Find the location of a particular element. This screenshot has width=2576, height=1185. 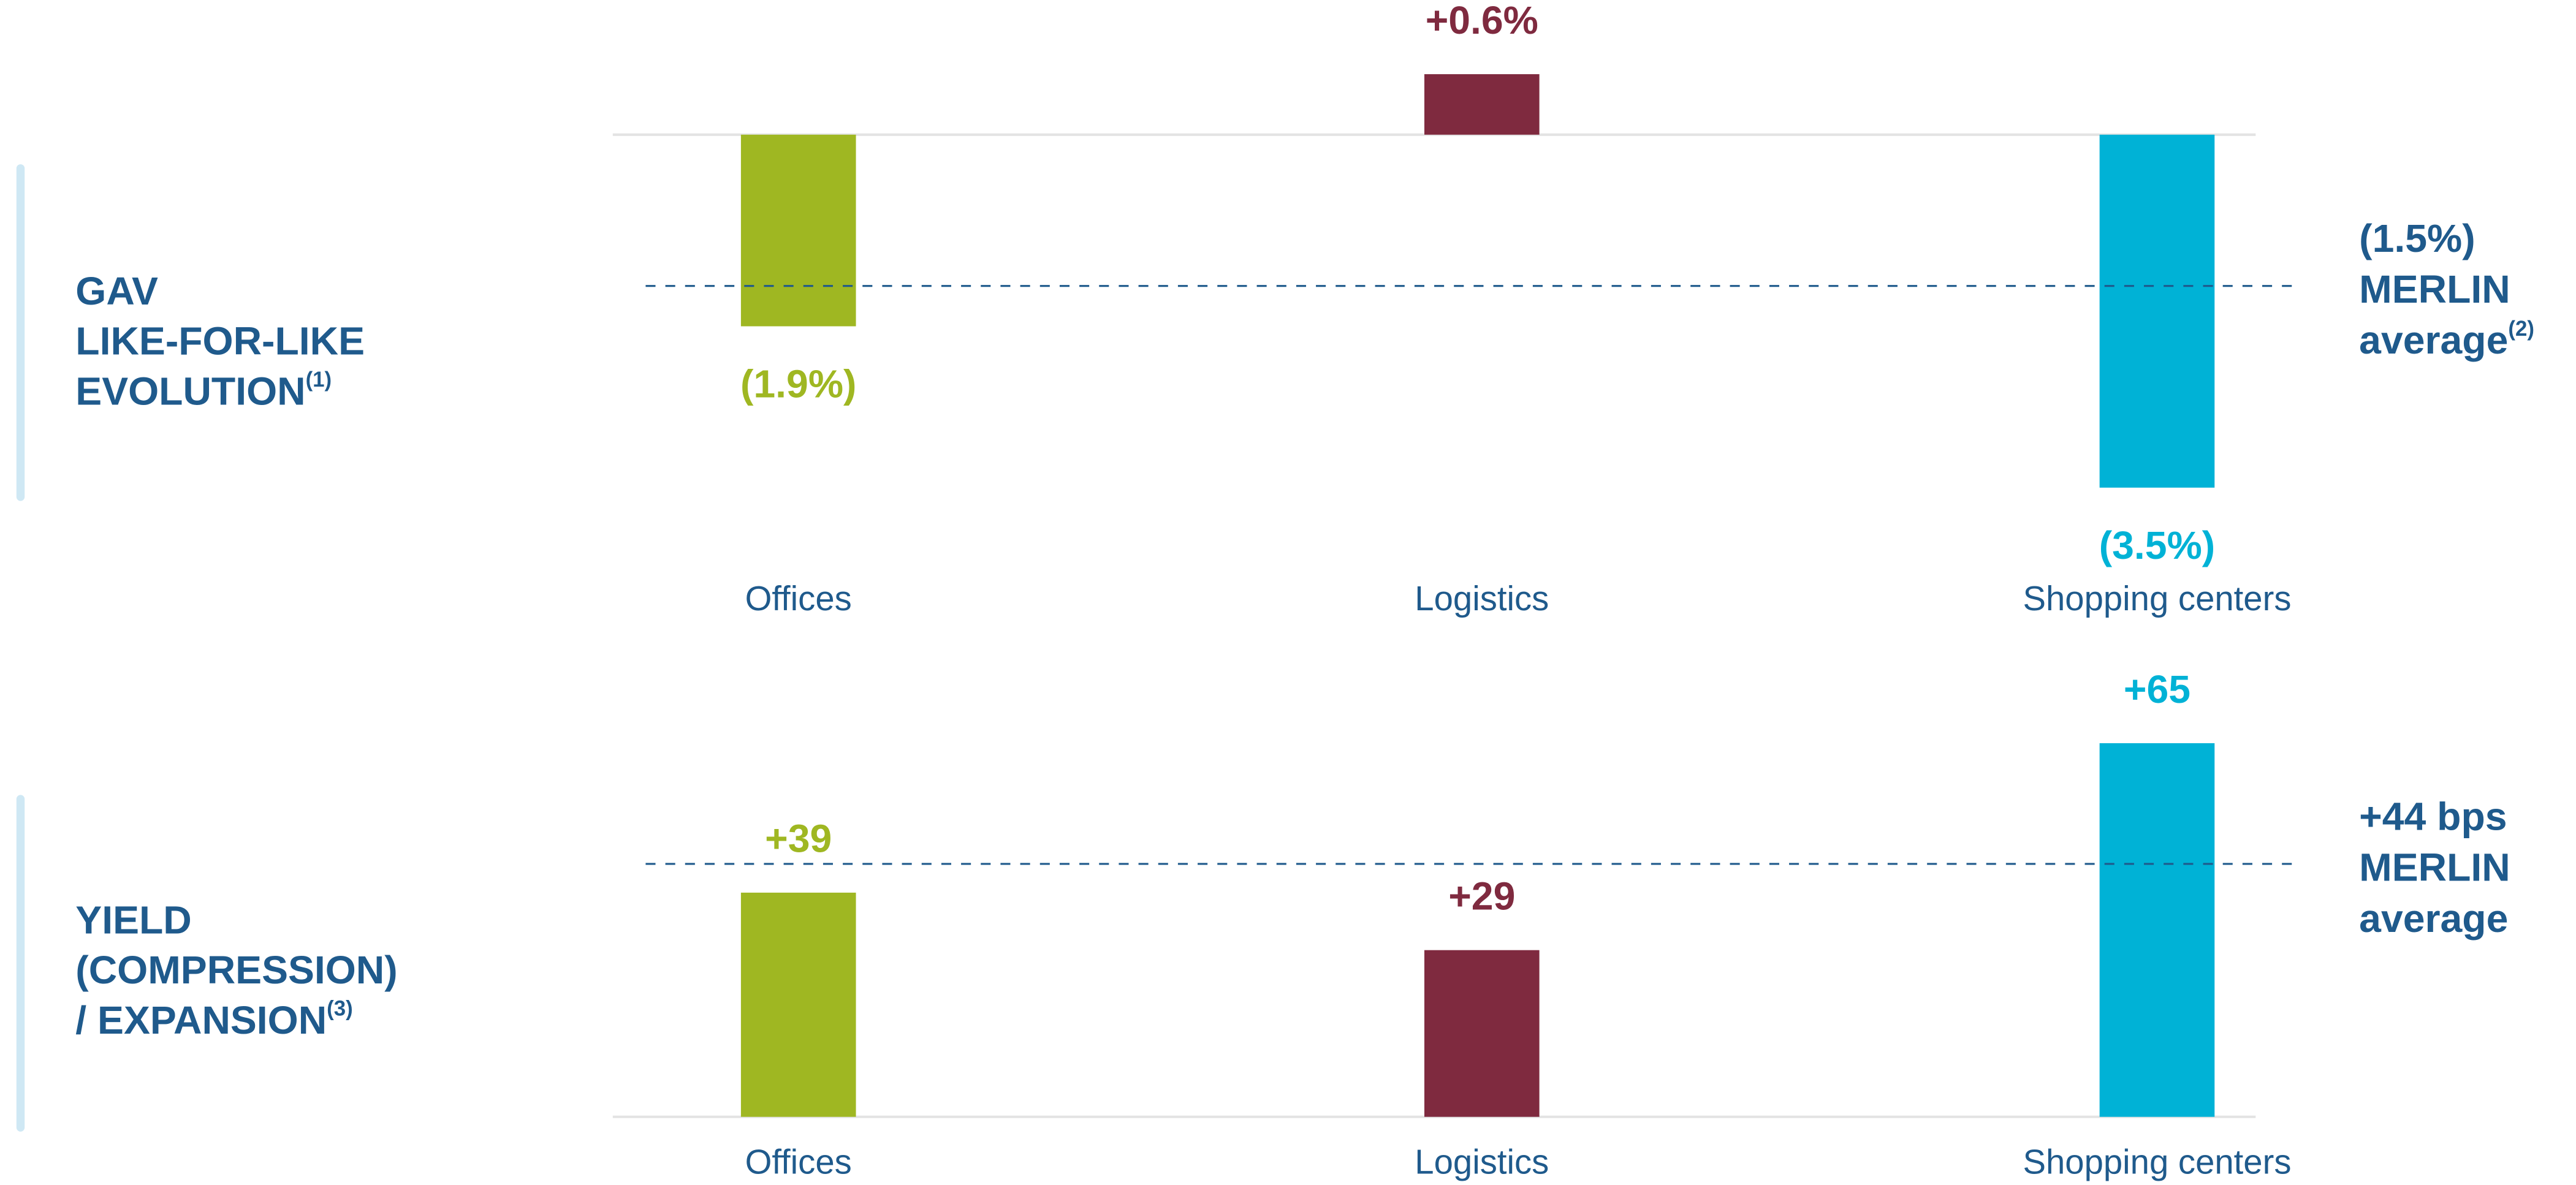

title-line: GAV is located at coordinates (116, 291).